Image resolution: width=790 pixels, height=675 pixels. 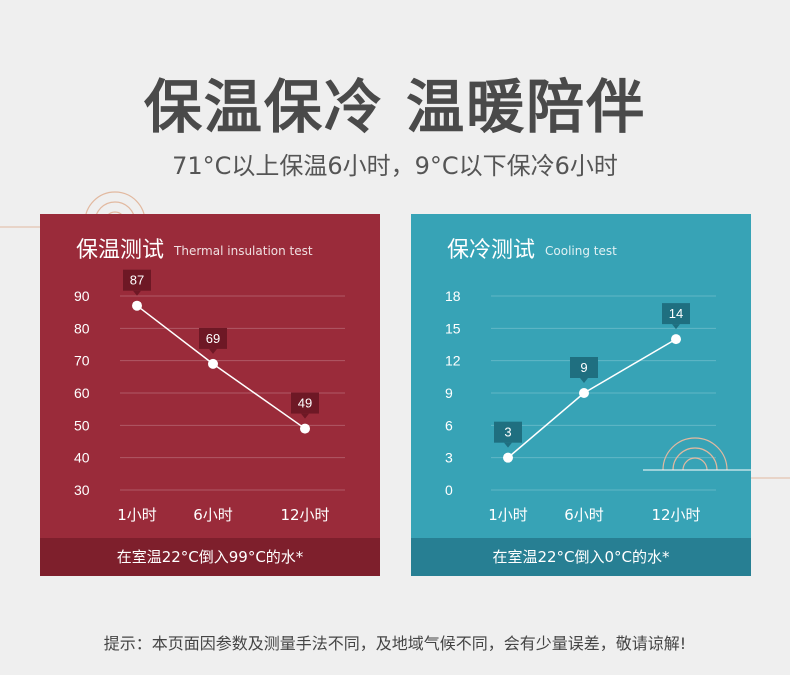 I want to click on cooling-xtick-label: 12小时, so click(x=675, y=515).